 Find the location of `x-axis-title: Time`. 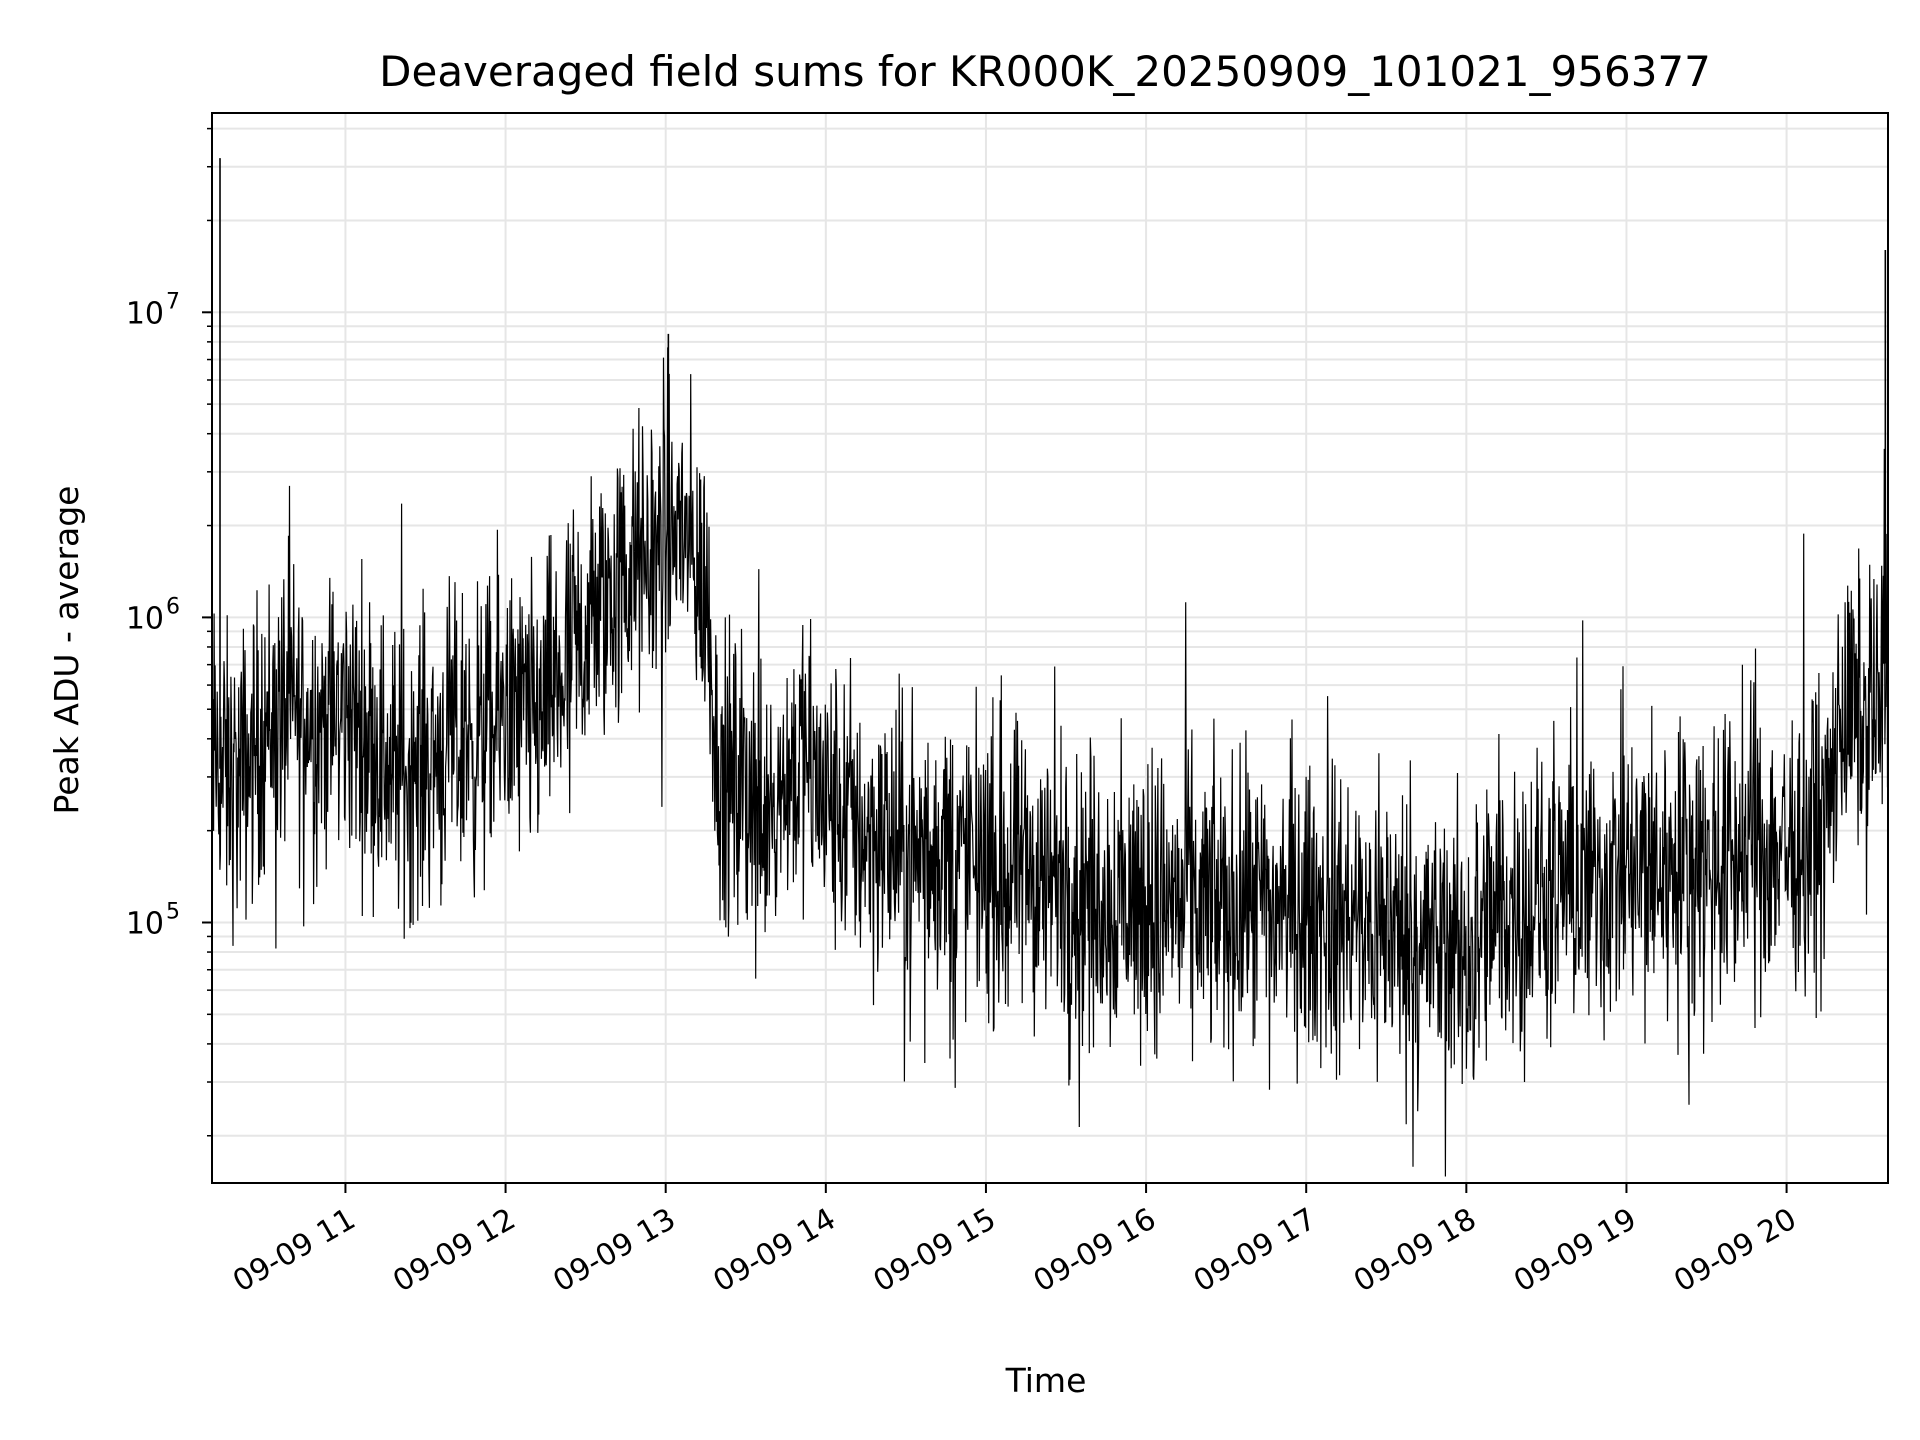

x-axis-title: Time is located at coordinates (1046, 1380).